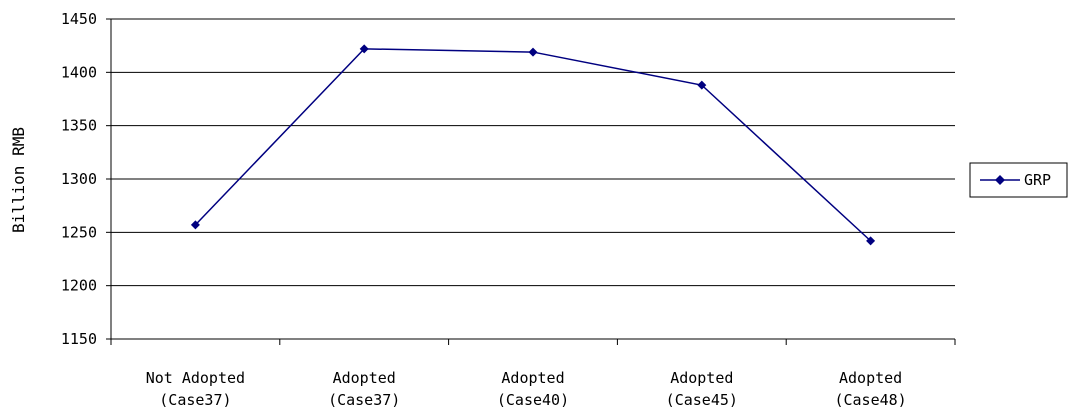 This screenshot has width=1070, height=414. Describe the element at coordinates (18, 180) in the screenshot. I see `y-axis-title: Billion RMB` at that location.